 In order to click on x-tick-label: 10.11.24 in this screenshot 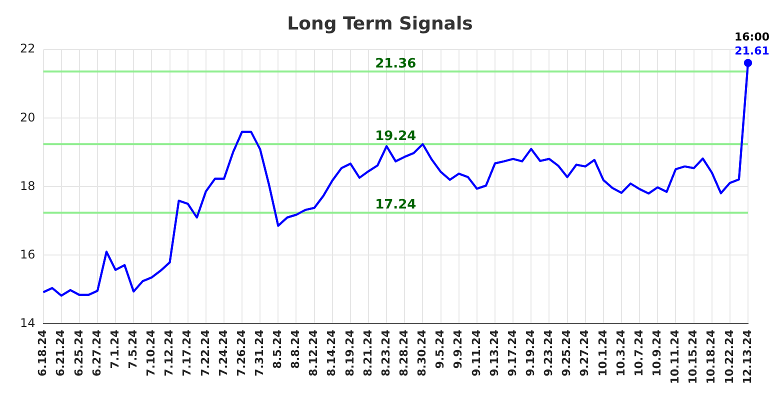, I will do `click(675, 356)`.